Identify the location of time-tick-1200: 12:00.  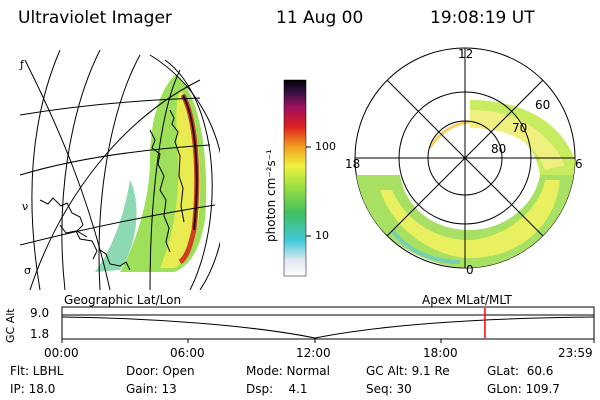
(313, 353).